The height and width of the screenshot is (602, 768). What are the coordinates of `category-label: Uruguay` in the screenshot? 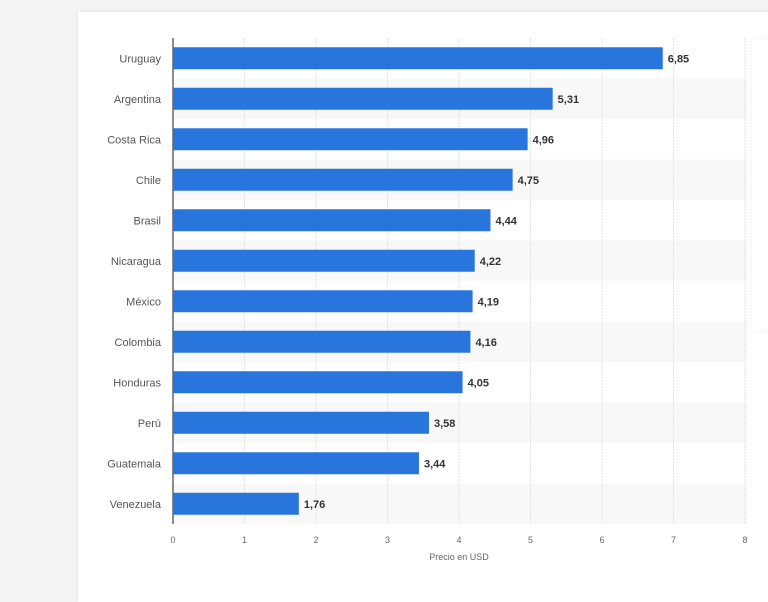 It's located at (140, 59).